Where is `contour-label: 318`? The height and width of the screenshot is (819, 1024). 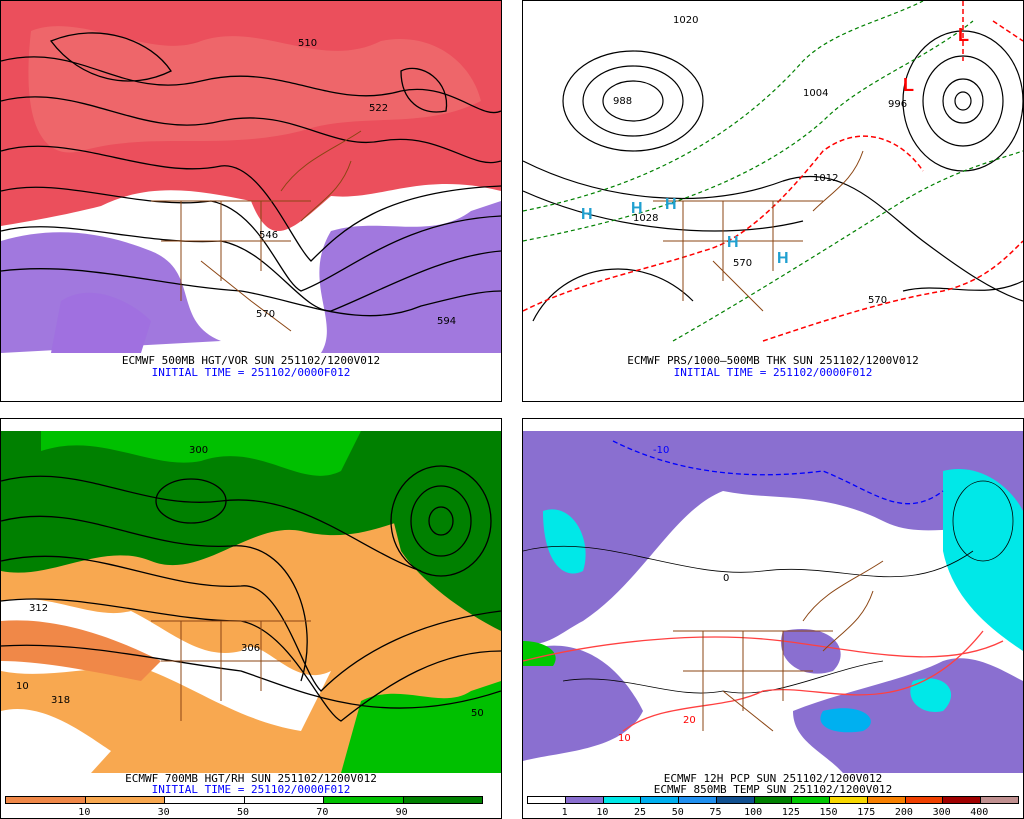
contour-label: 318 is located at coordinates (60, 700).